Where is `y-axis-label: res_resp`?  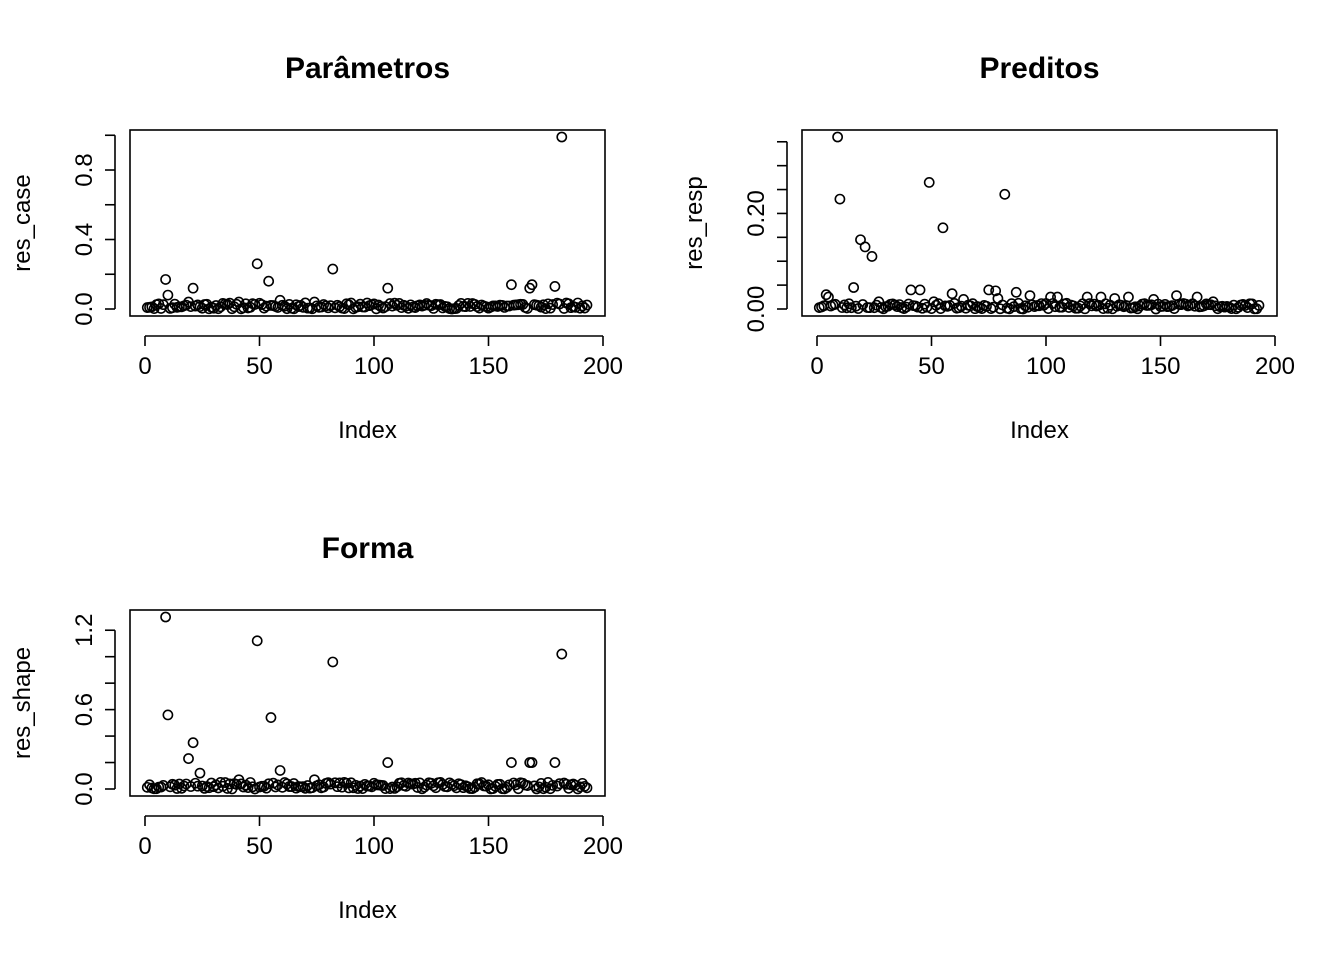
y-axis-label: res_resp is located at coordinates (694, 222).